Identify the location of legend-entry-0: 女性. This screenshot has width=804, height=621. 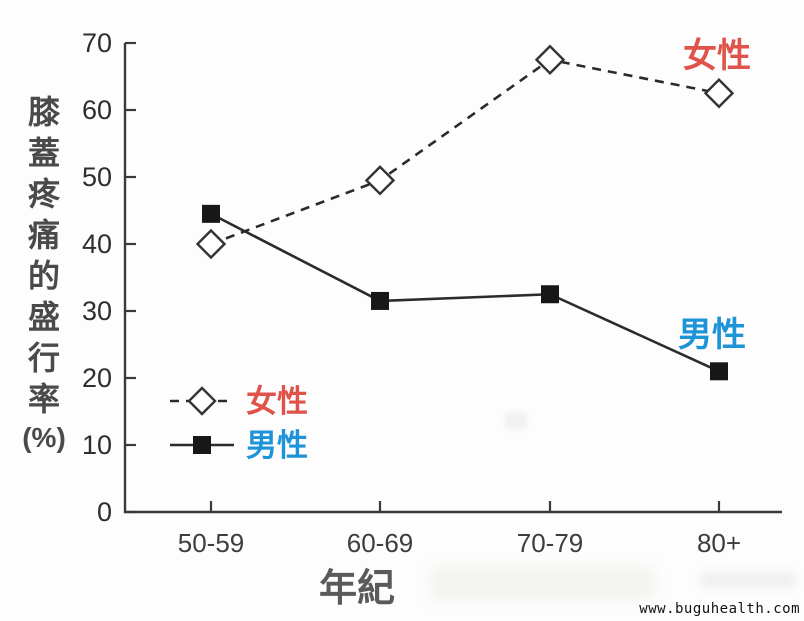
(239, 401).